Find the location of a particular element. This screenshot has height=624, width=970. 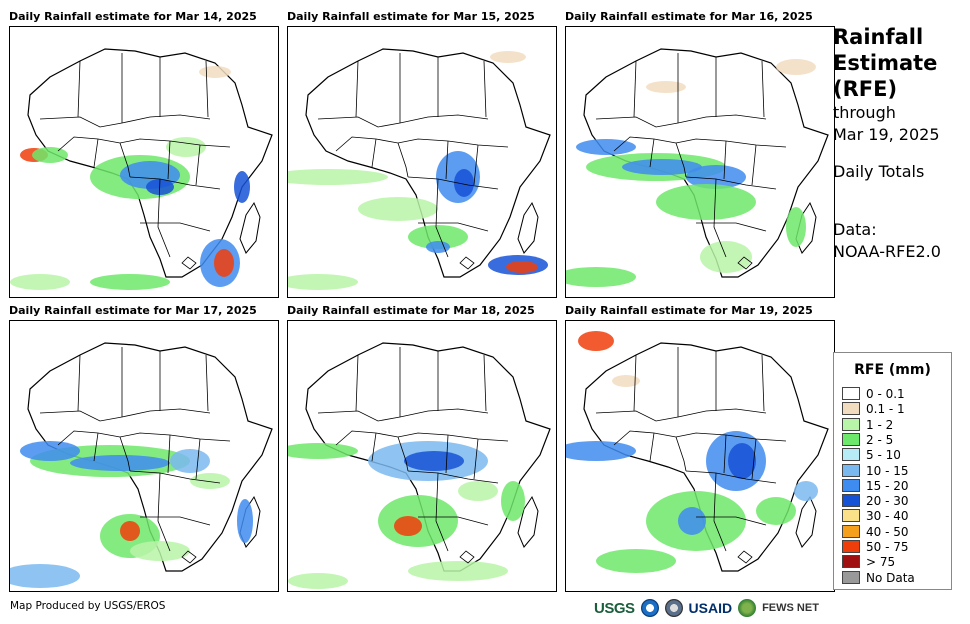

legend-label: > 75 is located at coordinates (881, 562).